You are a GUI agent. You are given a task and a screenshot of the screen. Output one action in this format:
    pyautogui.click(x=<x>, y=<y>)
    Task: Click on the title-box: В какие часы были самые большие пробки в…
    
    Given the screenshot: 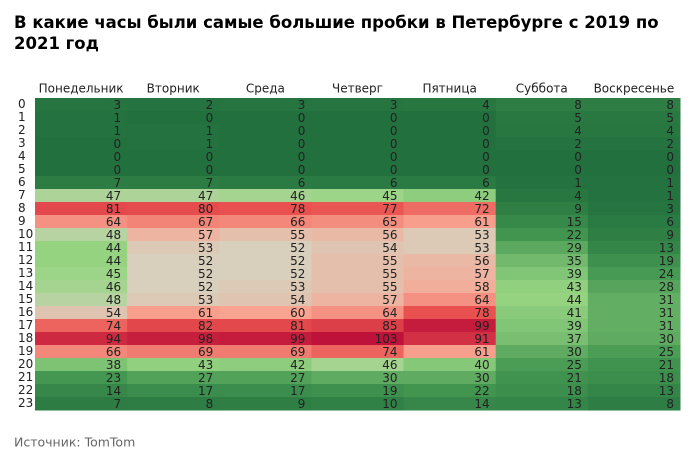 What is the action you would take?
    pyautogui.click(x=336, y=33)
    